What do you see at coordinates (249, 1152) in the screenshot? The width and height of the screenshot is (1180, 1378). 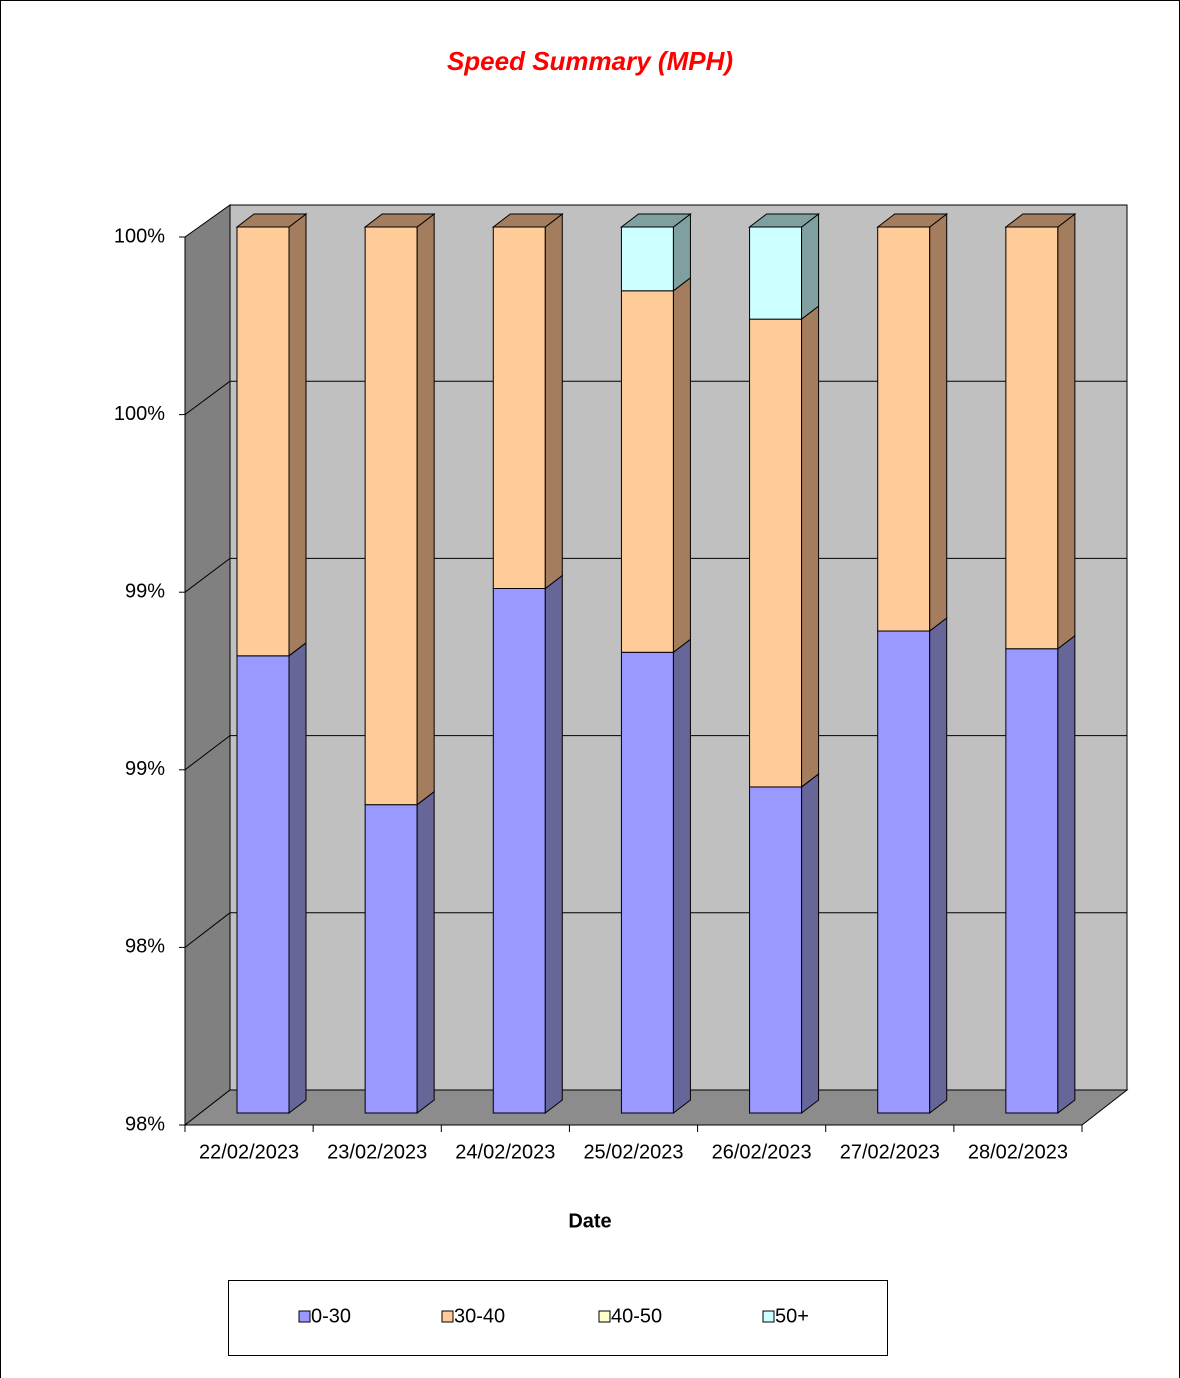 I see `x-tick-label: 22/02/2023` at bounding box center [249, 1152].